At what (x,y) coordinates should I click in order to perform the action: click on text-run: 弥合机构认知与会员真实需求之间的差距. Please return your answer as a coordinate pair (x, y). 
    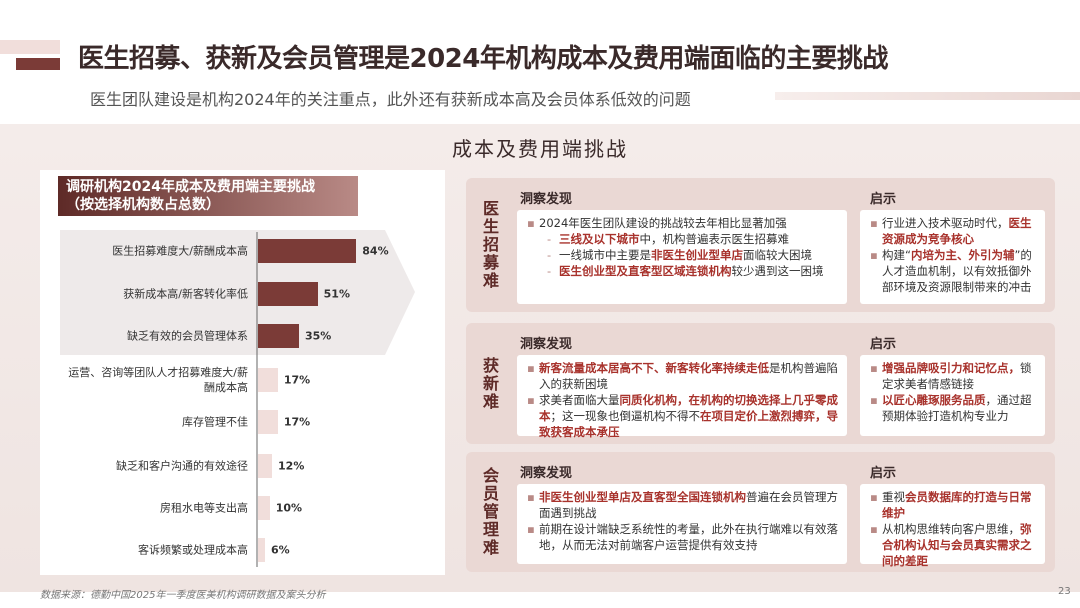
    Looking at the image, I should click on (957, 545).